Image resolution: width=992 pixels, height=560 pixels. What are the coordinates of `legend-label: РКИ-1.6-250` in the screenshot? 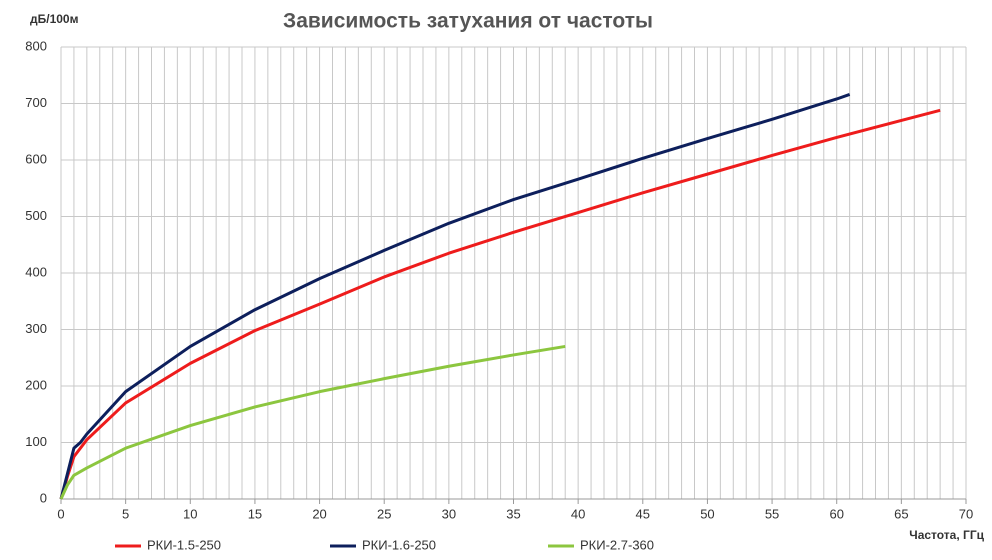 It's located at (399, 544).